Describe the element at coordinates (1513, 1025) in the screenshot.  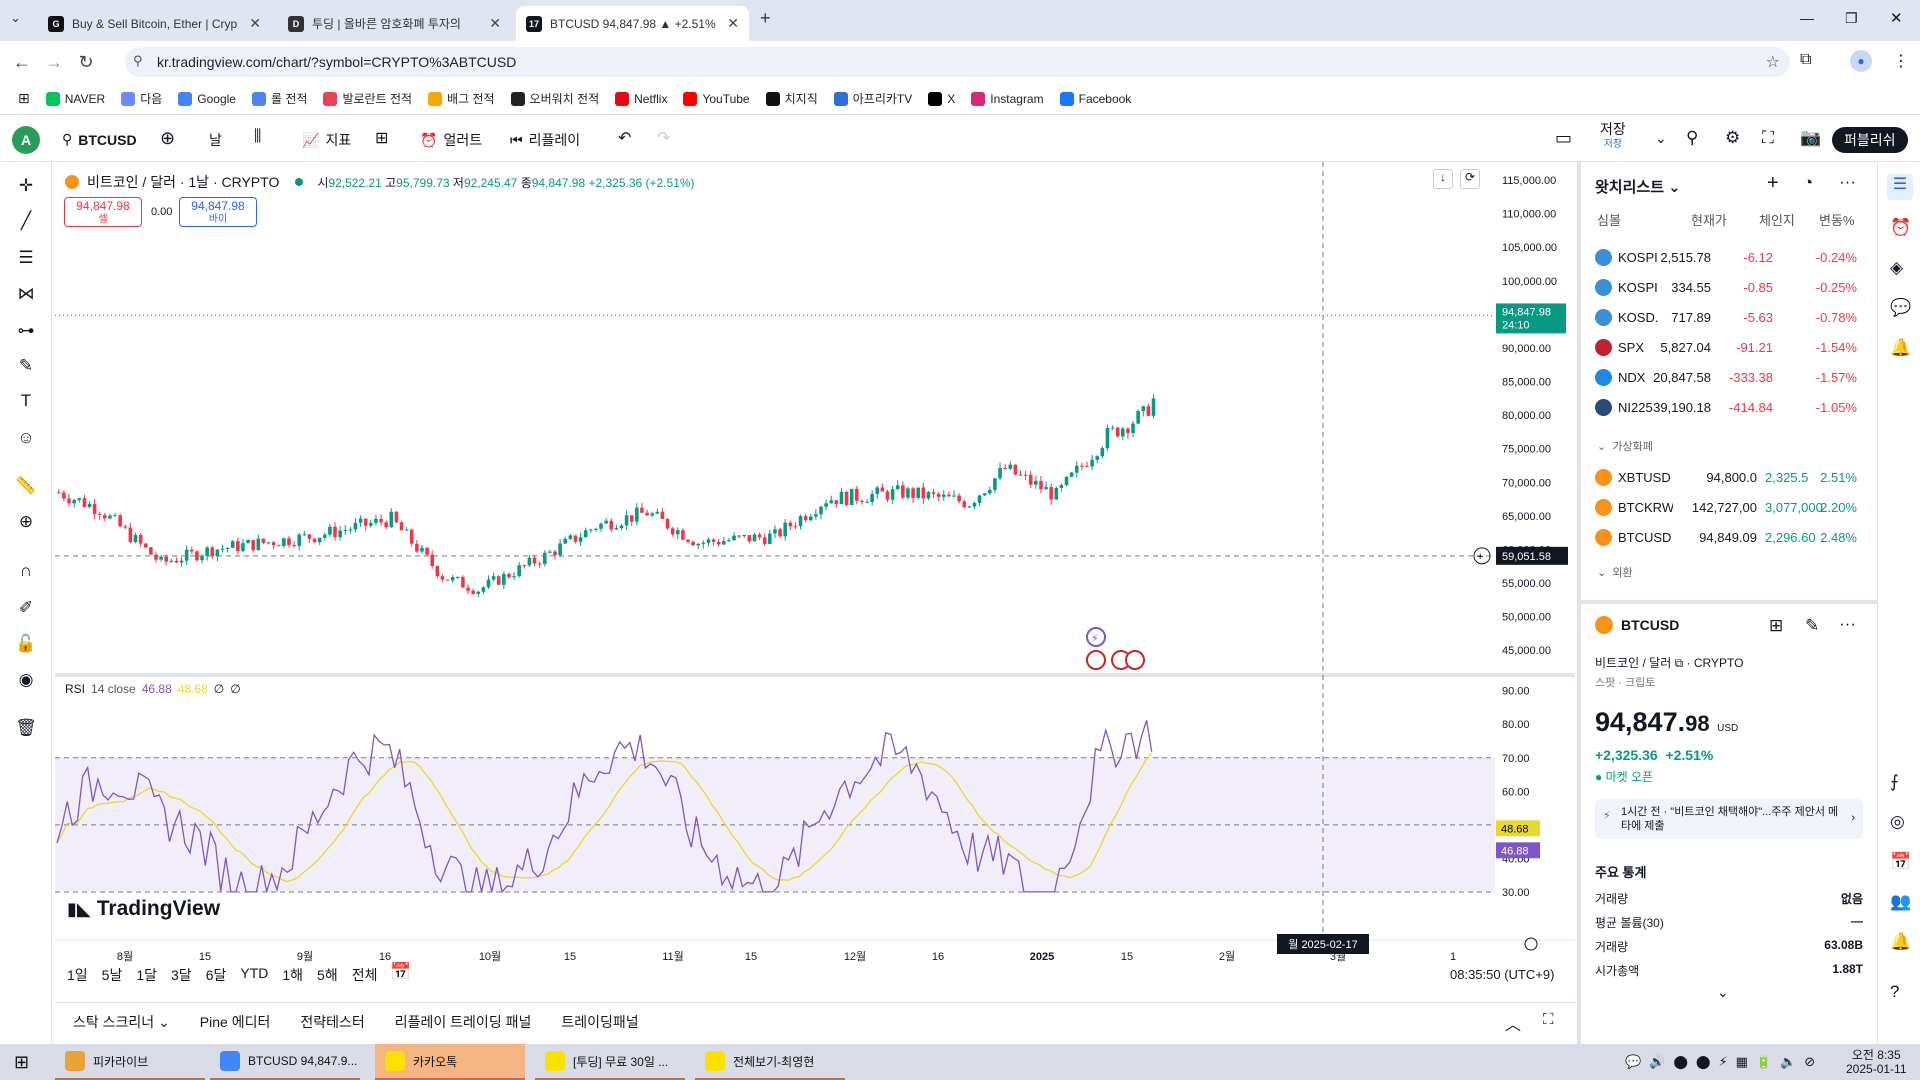
I see `chevron-up-icon: ︿` at that location.